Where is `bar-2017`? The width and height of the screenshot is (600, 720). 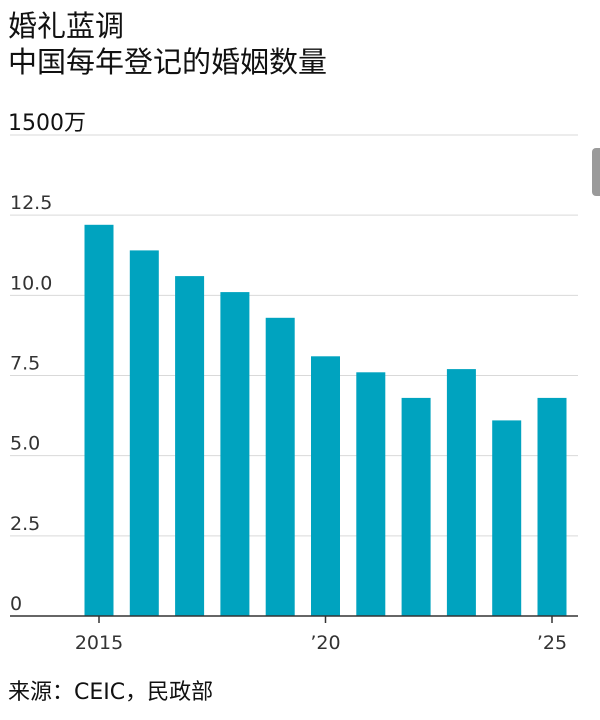 bar-2017 is located at coordinates (190, 446).